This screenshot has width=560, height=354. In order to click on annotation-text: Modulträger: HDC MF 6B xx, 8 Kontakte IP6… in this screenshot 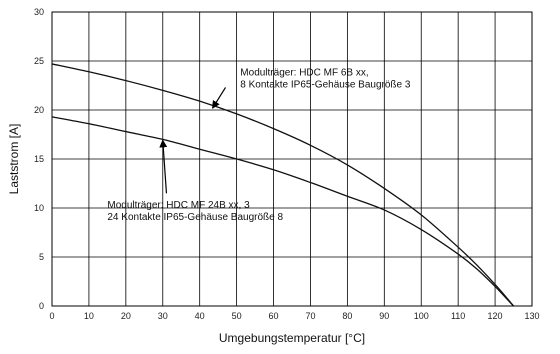, I will do `click(325, 79)`.